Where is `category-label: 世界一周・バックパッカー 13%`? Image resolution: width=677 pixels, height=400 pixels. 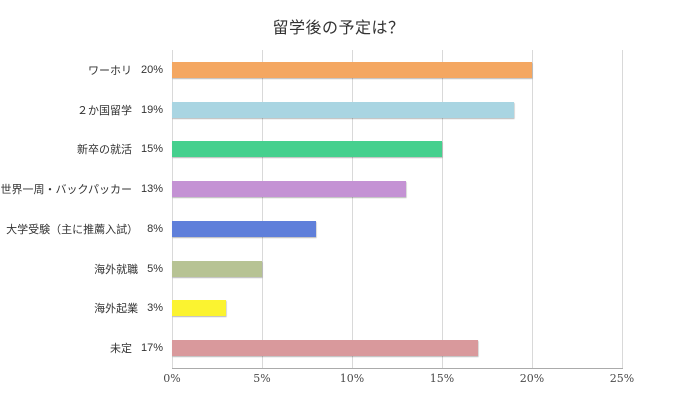 category-label: 世界一周・バックパッカー 13% is located at coordinates (81, 189).